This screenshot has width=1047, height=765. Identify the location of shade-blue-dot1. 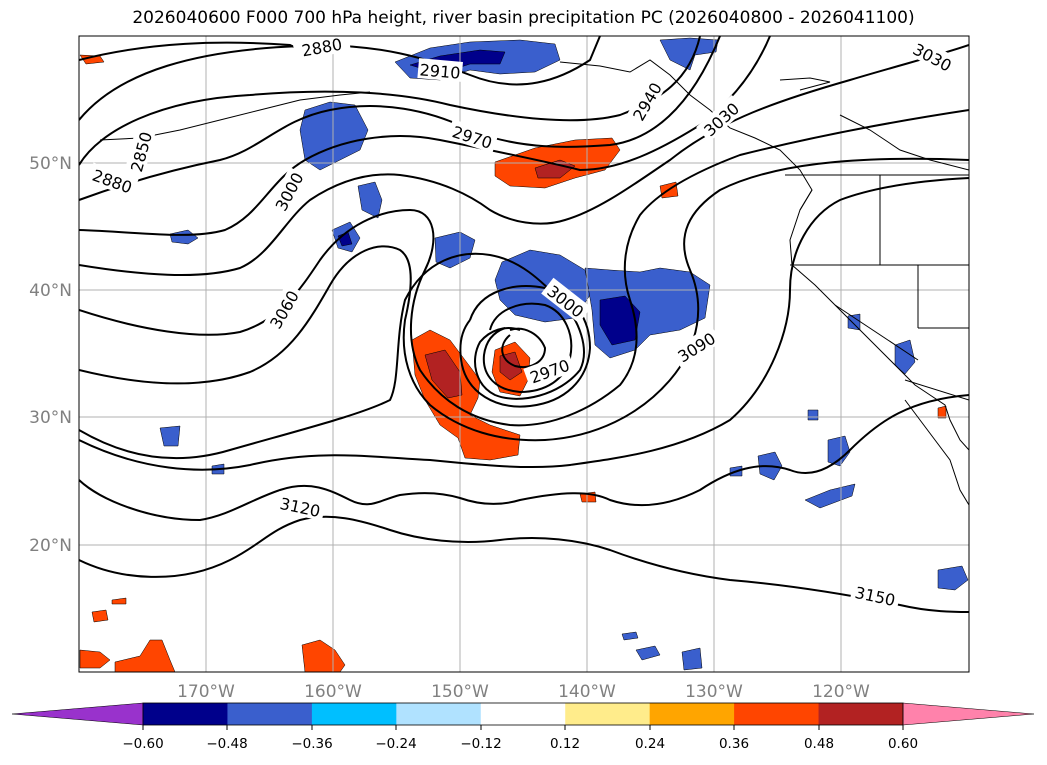
(370, 200).